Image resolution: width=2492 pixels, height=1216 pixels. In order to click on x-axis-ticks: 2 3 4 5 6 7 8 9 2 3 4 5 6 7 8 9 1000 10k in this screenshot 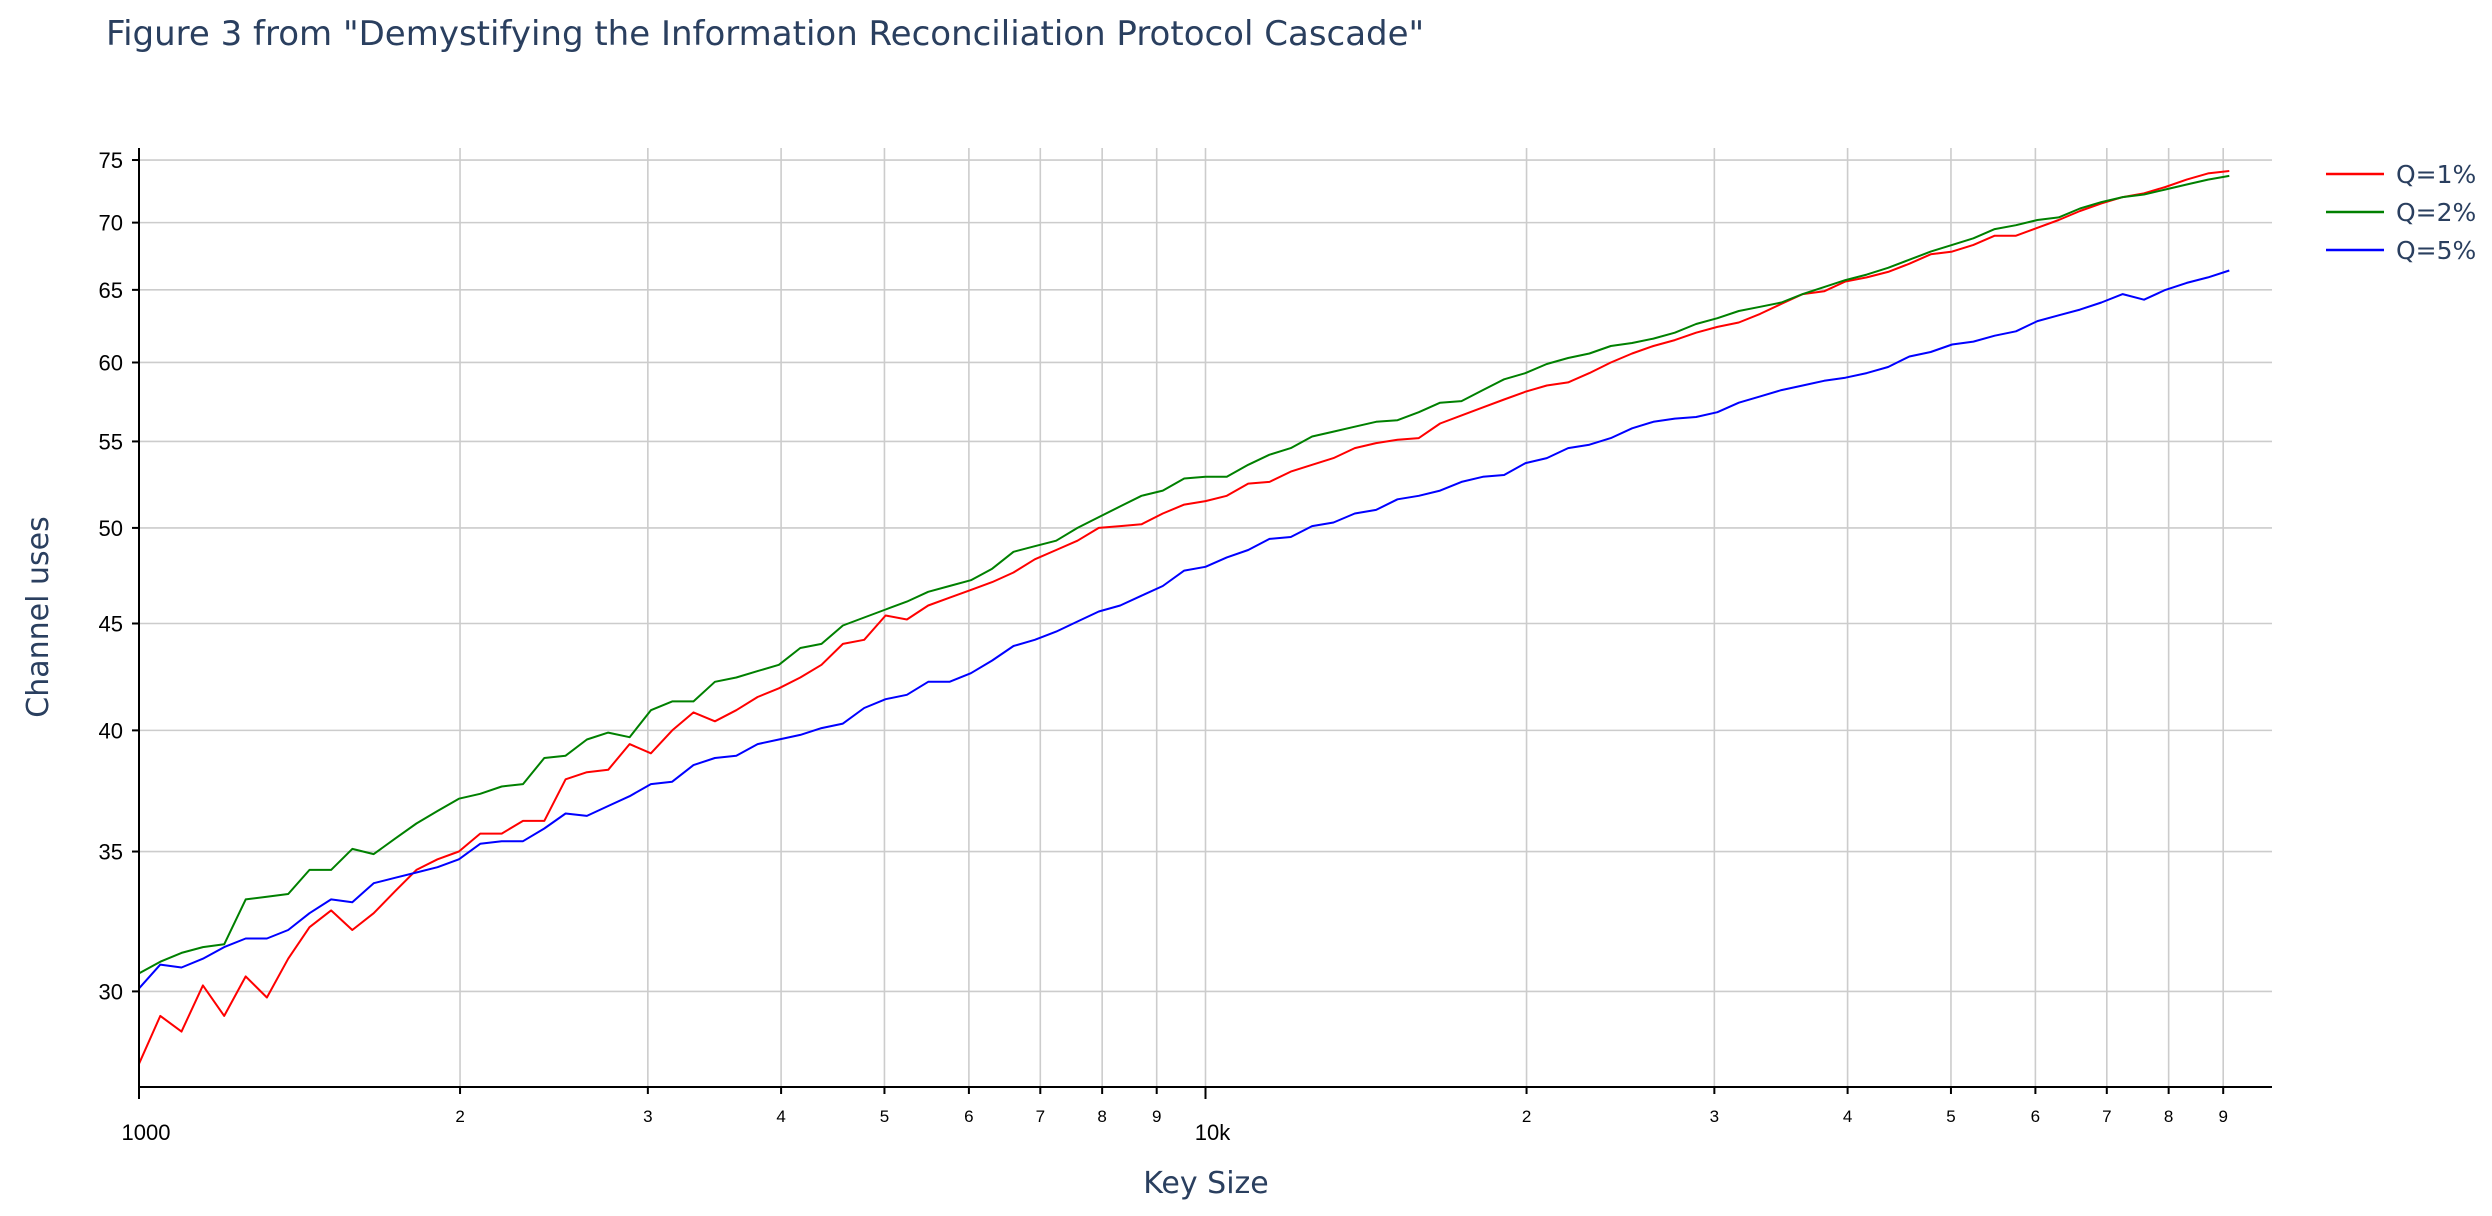, I will do `click(1175, 1116)`.